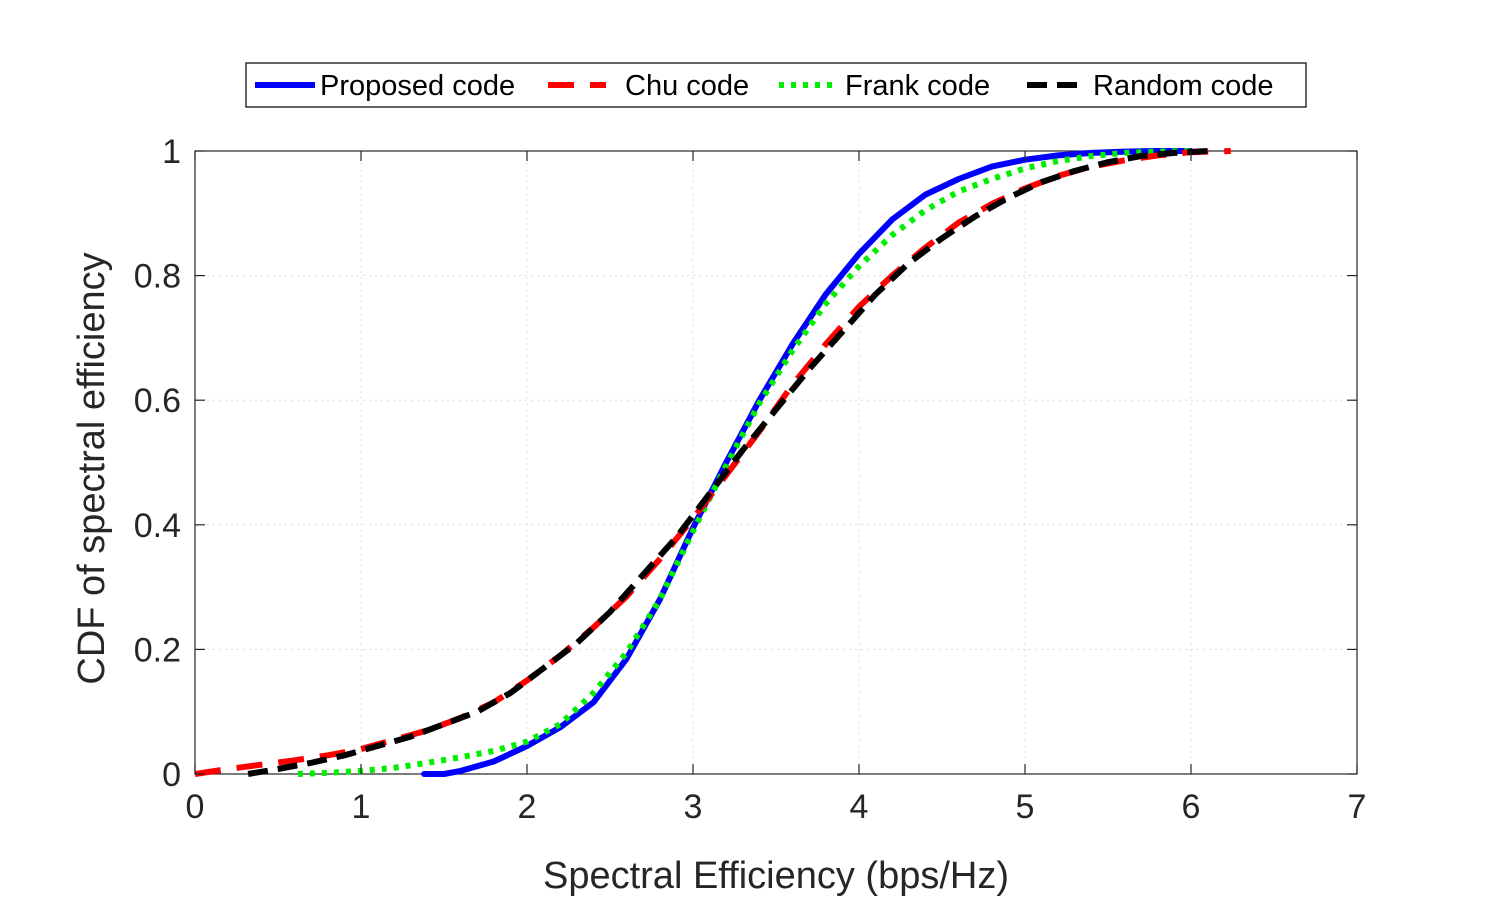 The image size is (1500, 905). I want to click on x-tick-label: 1, so click(361, 807).